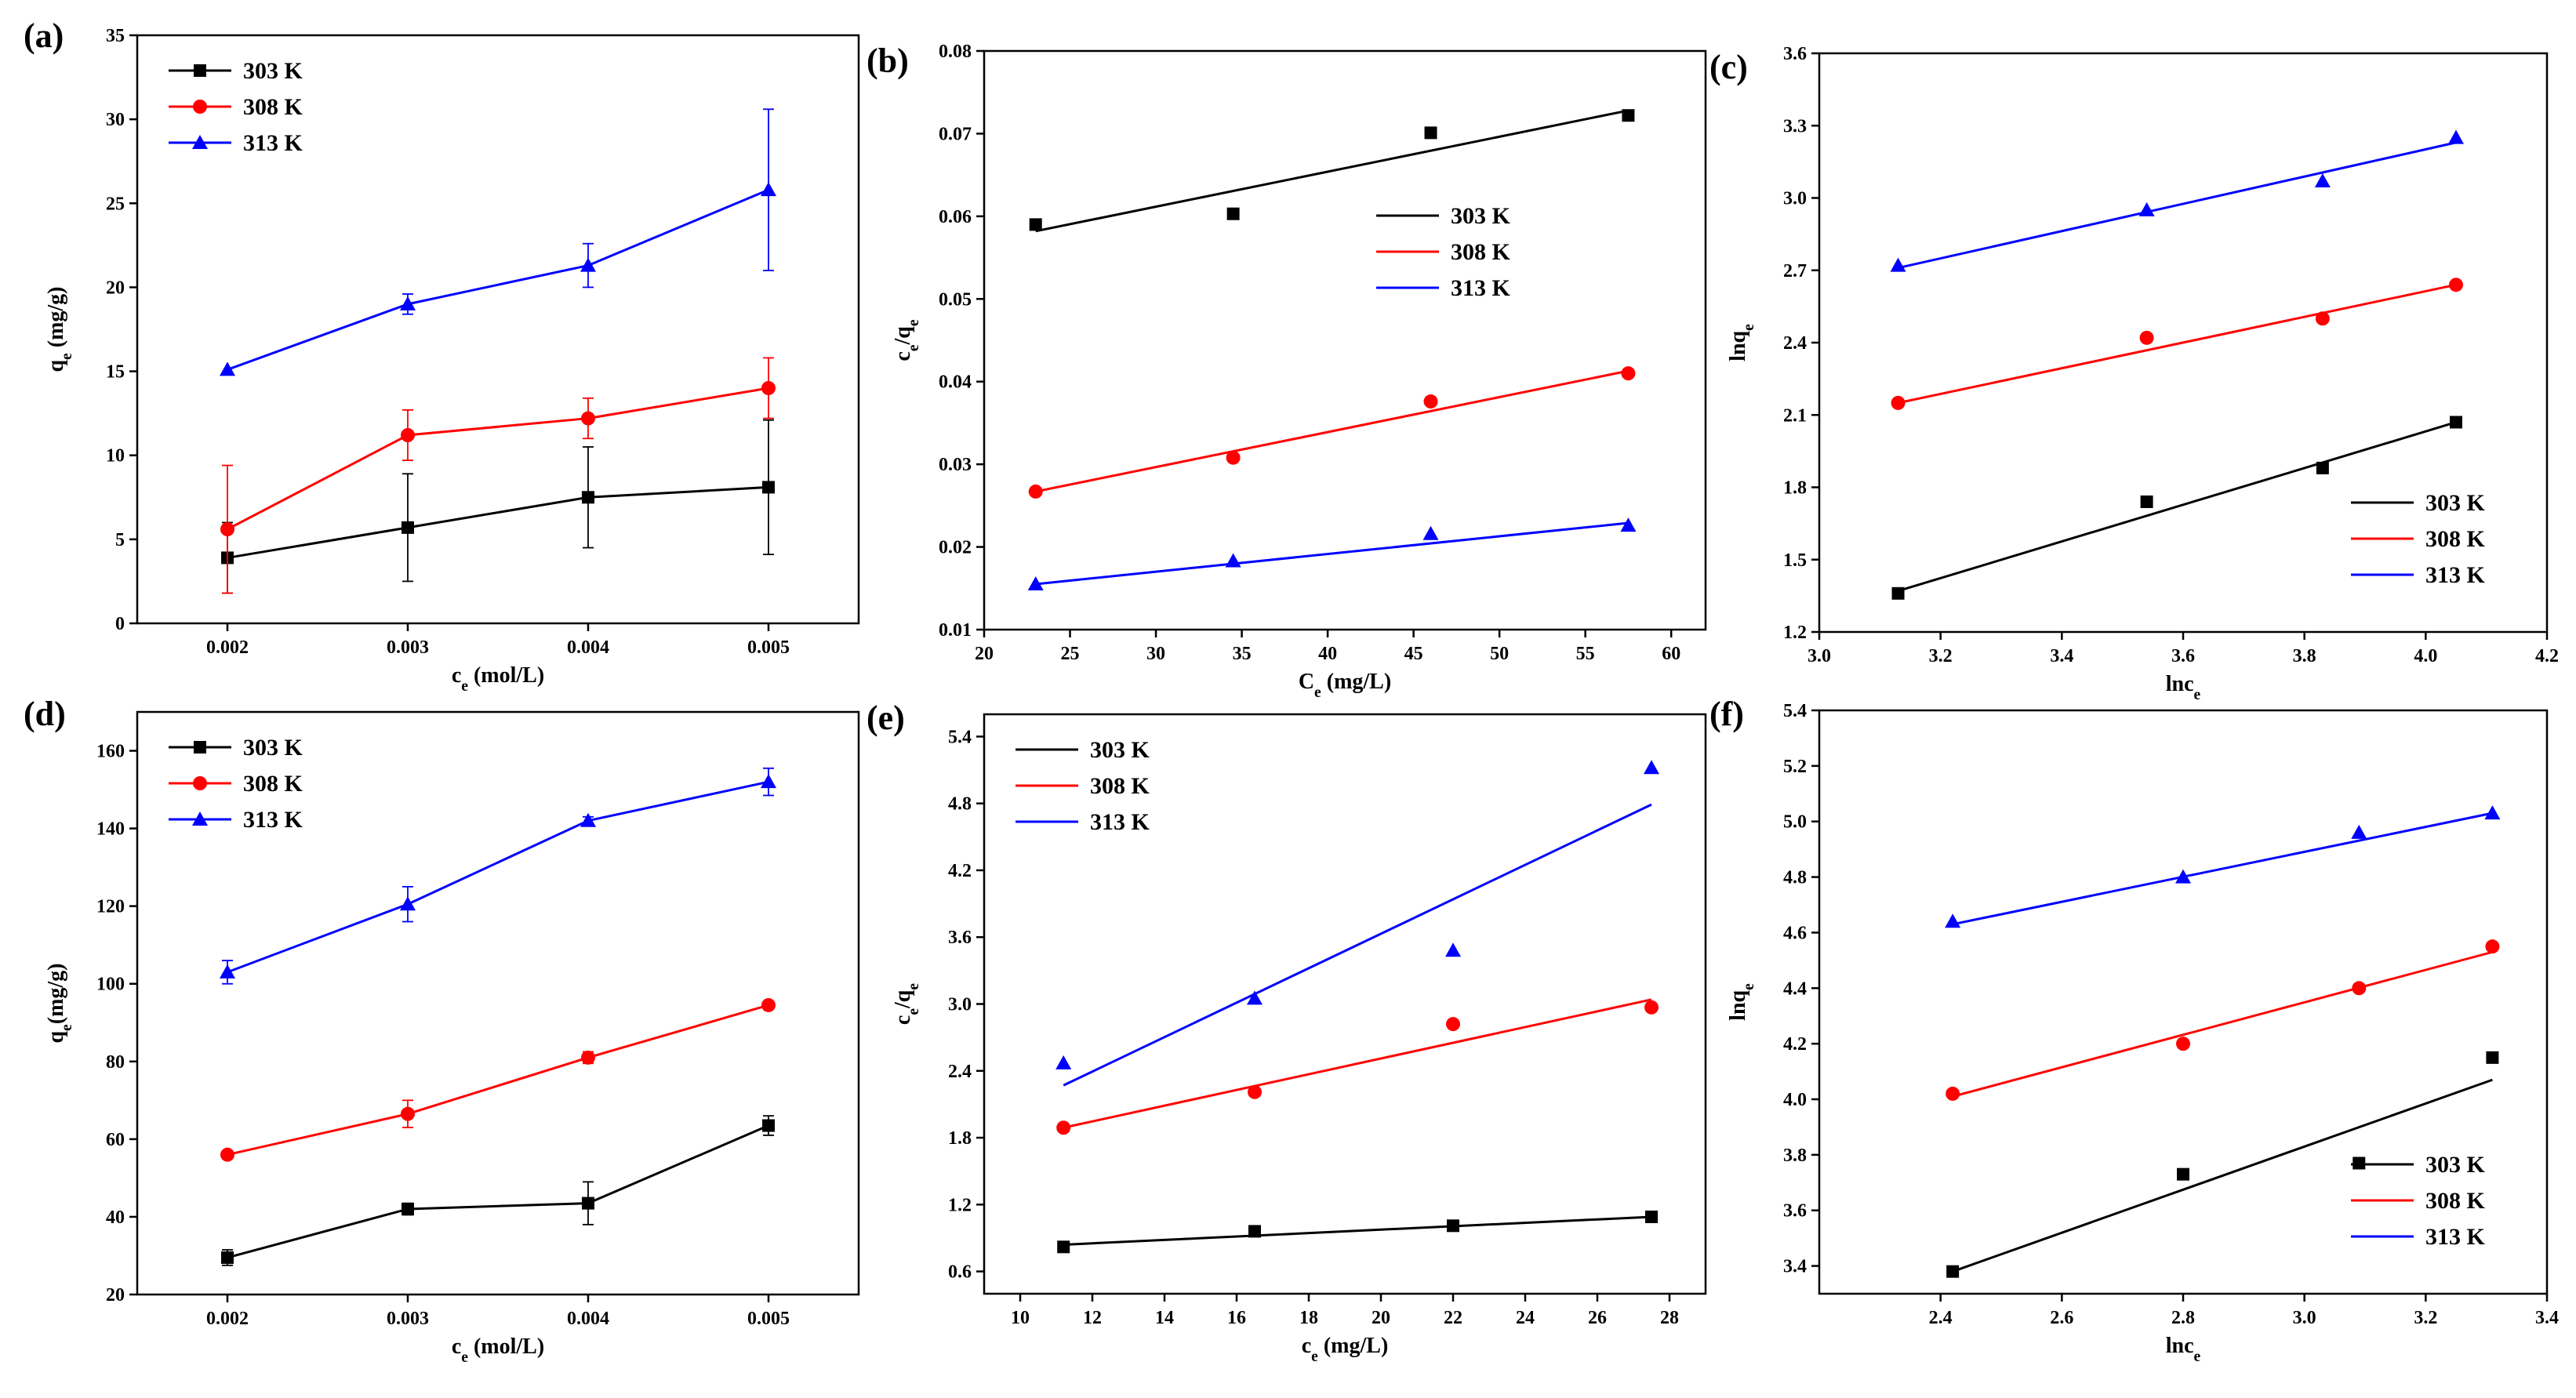 The width and height of the screenshot is (2576, 1398). What do you see at coordinates (906, 340) in the screenshot?
I see `y-axis-title: ce/qe` at bounding box center [906, 340].